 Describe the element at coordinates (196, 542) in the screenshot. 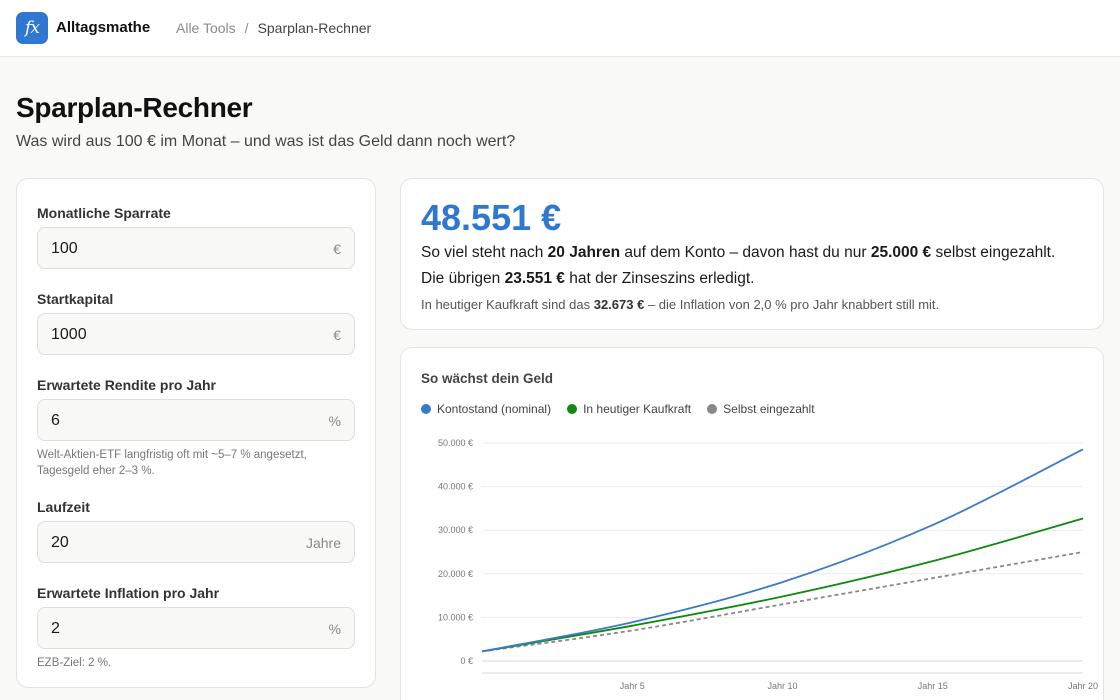

I see `duration-input: 20 Jahre` at that location.